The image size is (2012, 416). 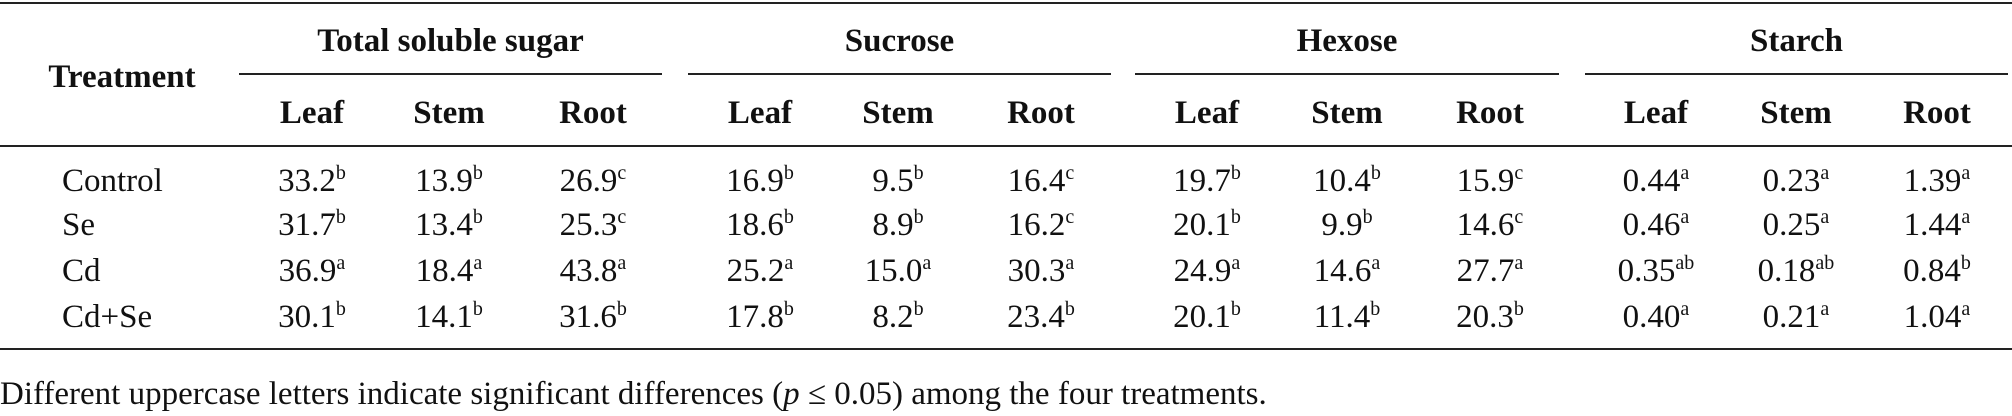 I want to click on group-header: Sucrose, so click(x=899, y=41).